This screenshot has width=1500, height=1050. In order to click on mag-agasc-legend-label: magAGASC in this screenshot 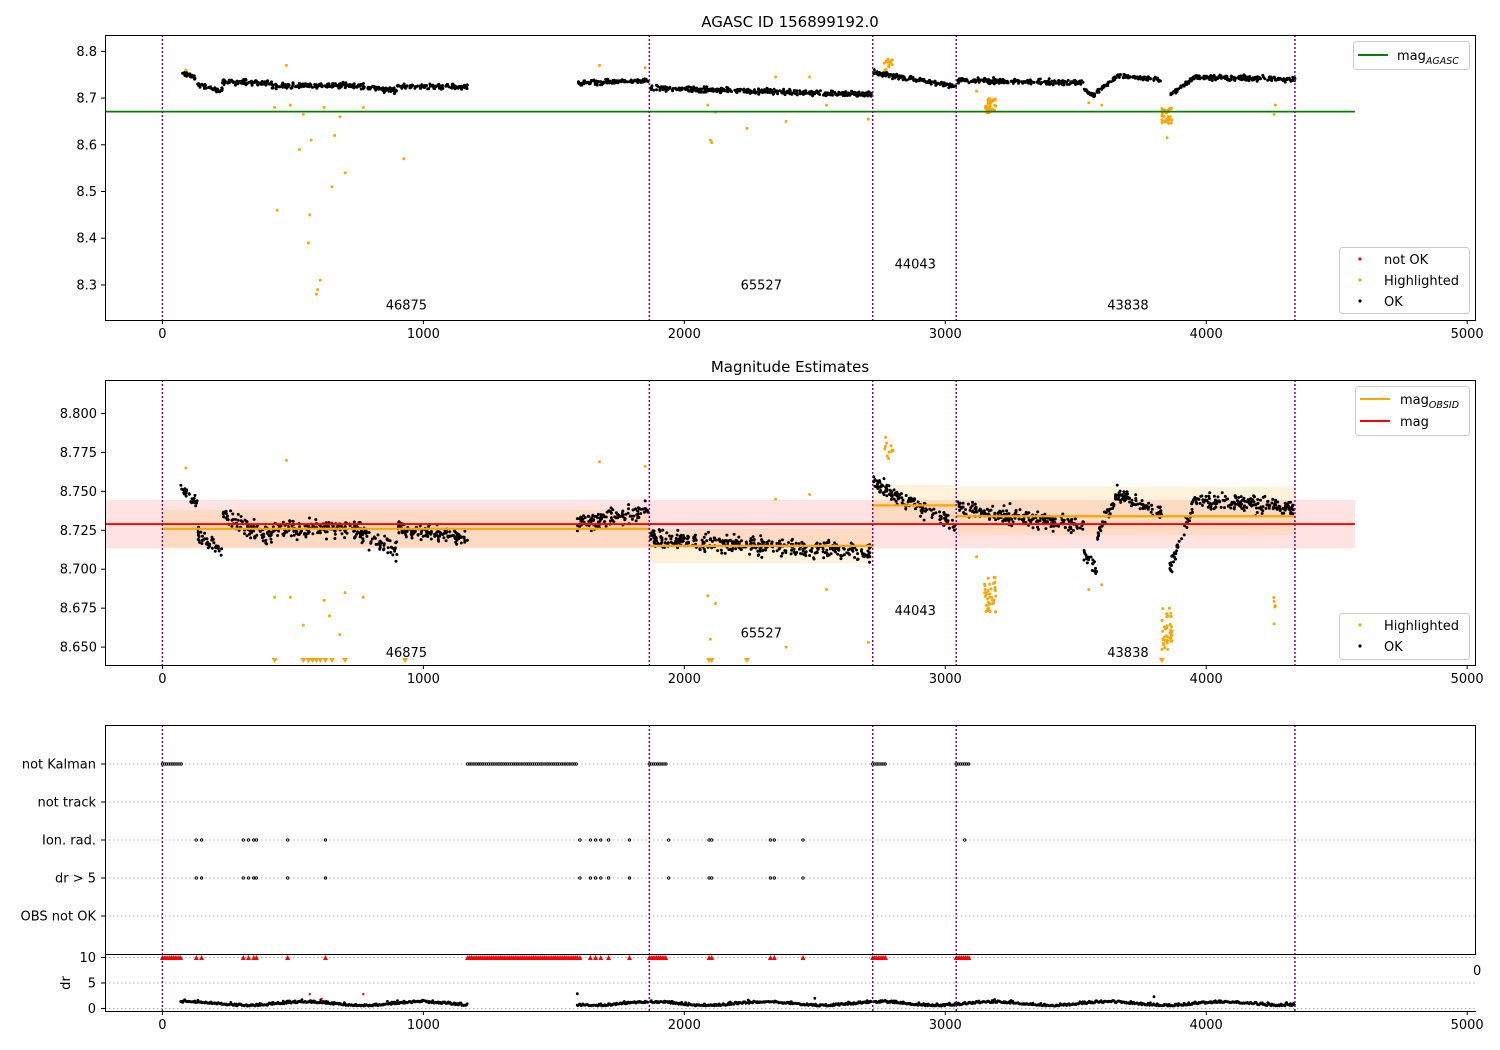, I will do `click(1428, 58)`.